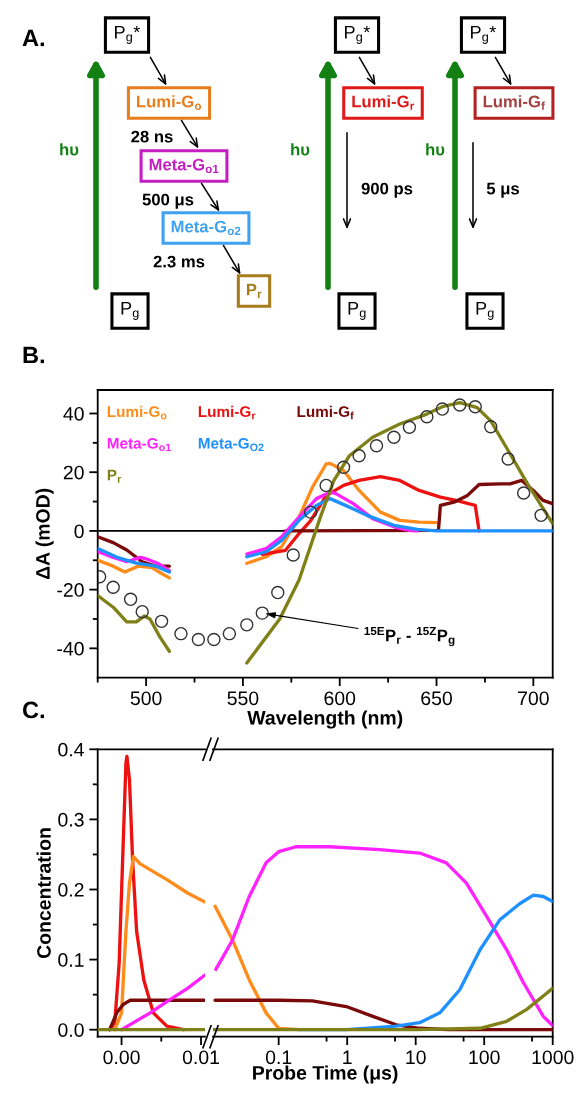 This screenshot has width=581, height=1108. I want to click on x-tick-label: 0.01, so click(200, 1057).